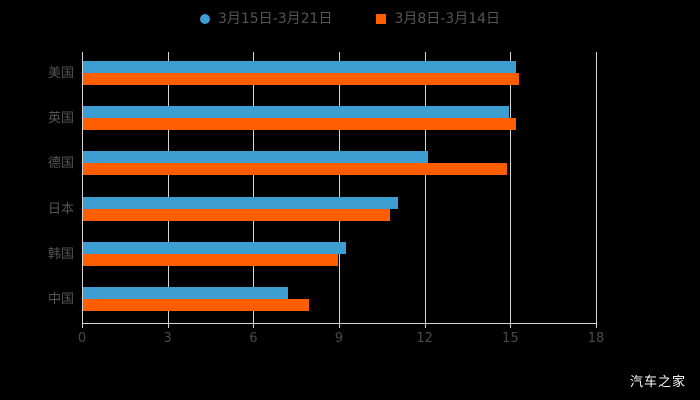  Describe the element at coordinates (510, 338) in the screenshot. I see `x-tick-label-15: 15` at that location.